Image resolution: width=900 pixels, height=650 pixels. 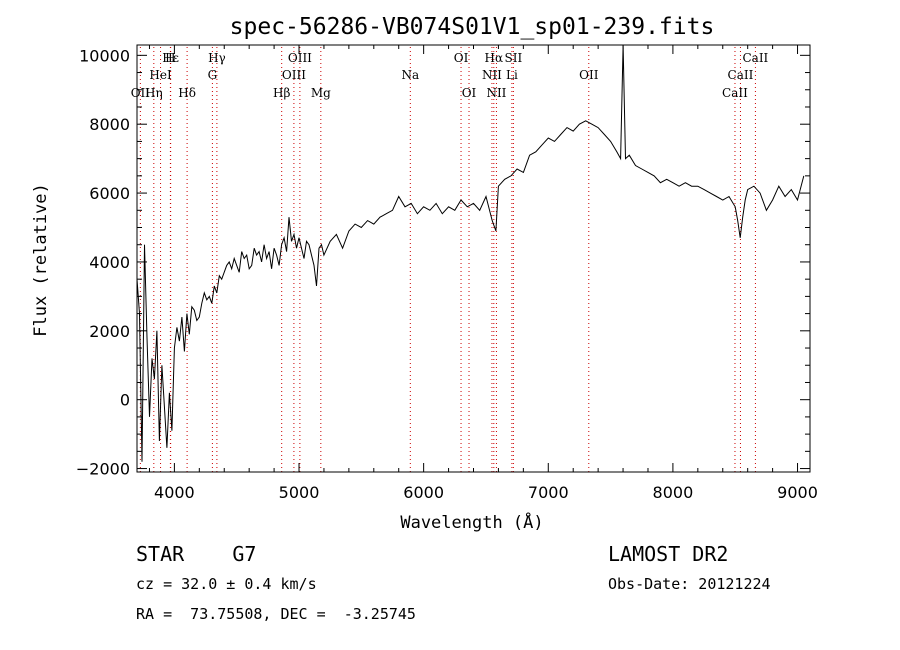 What do you see at coordinates (196, 554) in the screenshot?
I see `object-class: STAR G7` at bounding box center [196, 554].